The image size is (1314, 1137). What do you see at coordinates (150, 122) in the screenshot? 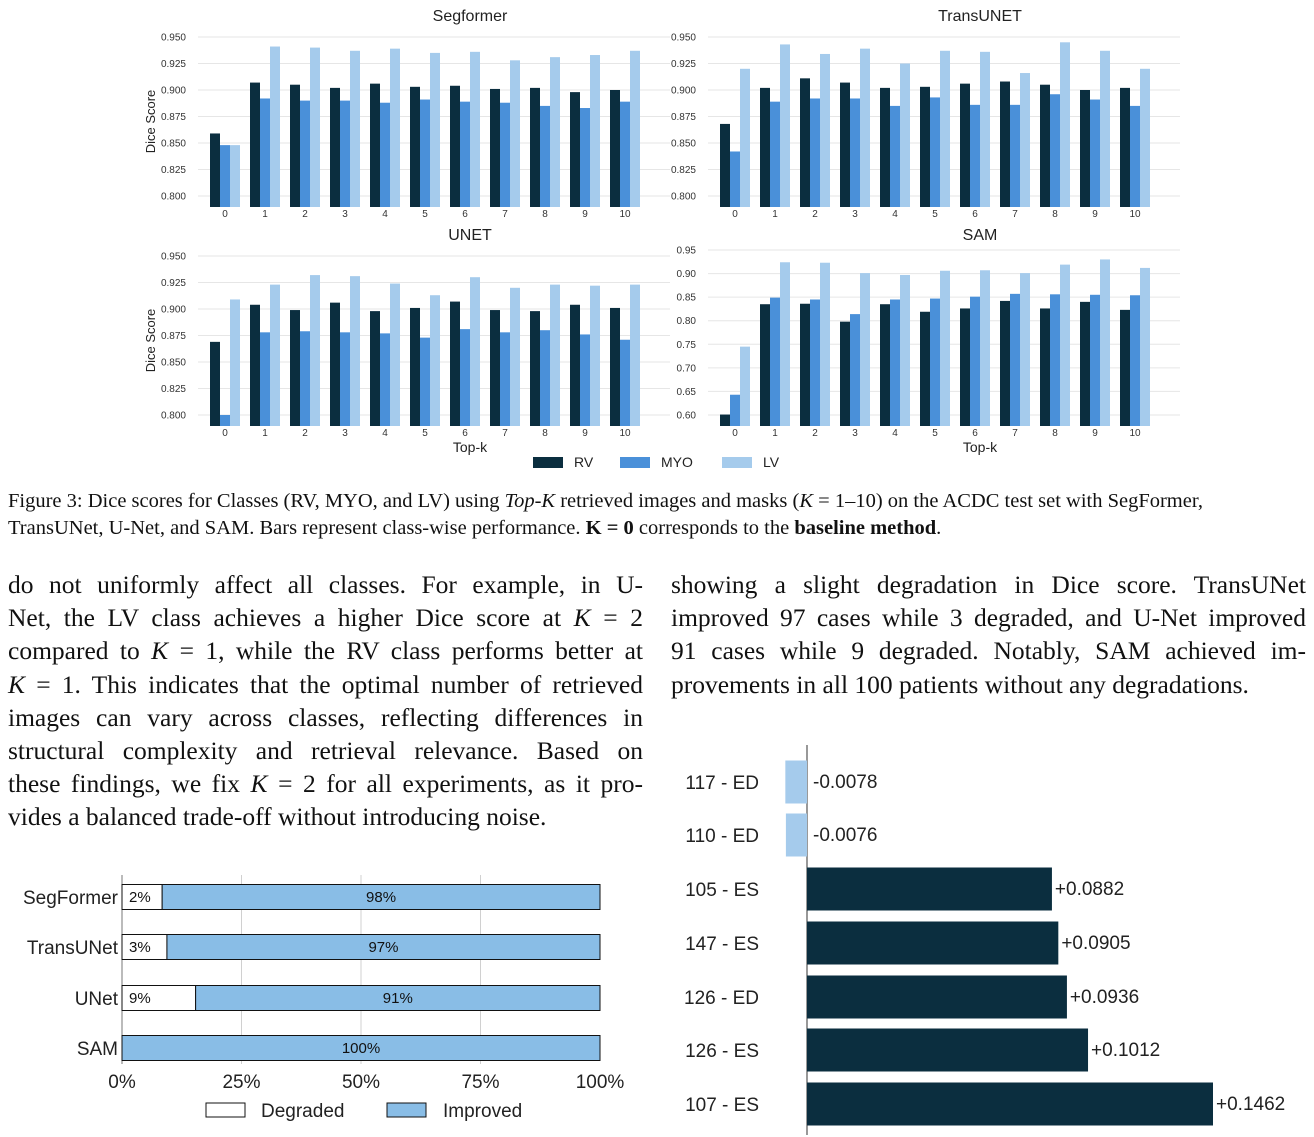
I see `y-axis-label: Dice Score` at bounding box center [150, 122].